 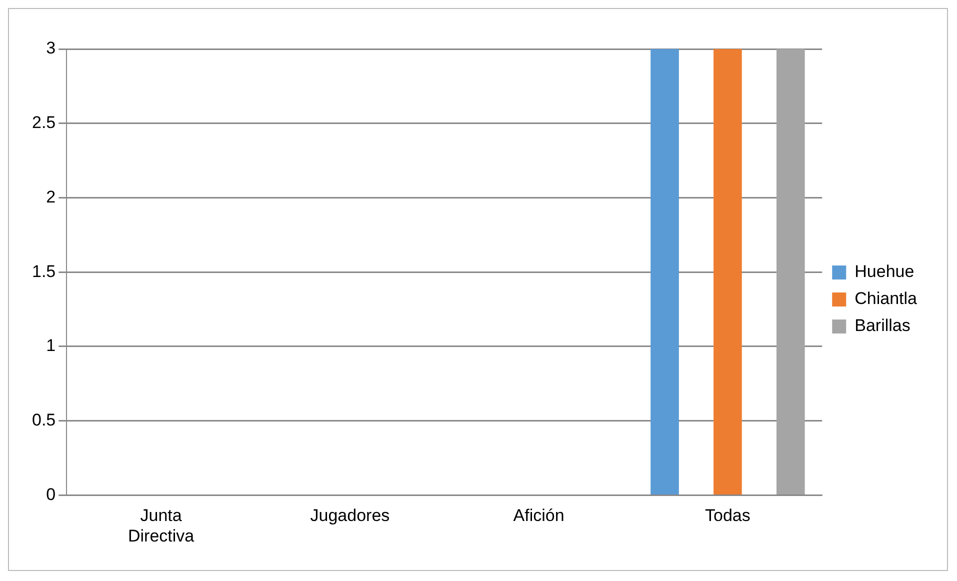 I want to click on x-tick-label: Todas, so click(x=727, y=516).